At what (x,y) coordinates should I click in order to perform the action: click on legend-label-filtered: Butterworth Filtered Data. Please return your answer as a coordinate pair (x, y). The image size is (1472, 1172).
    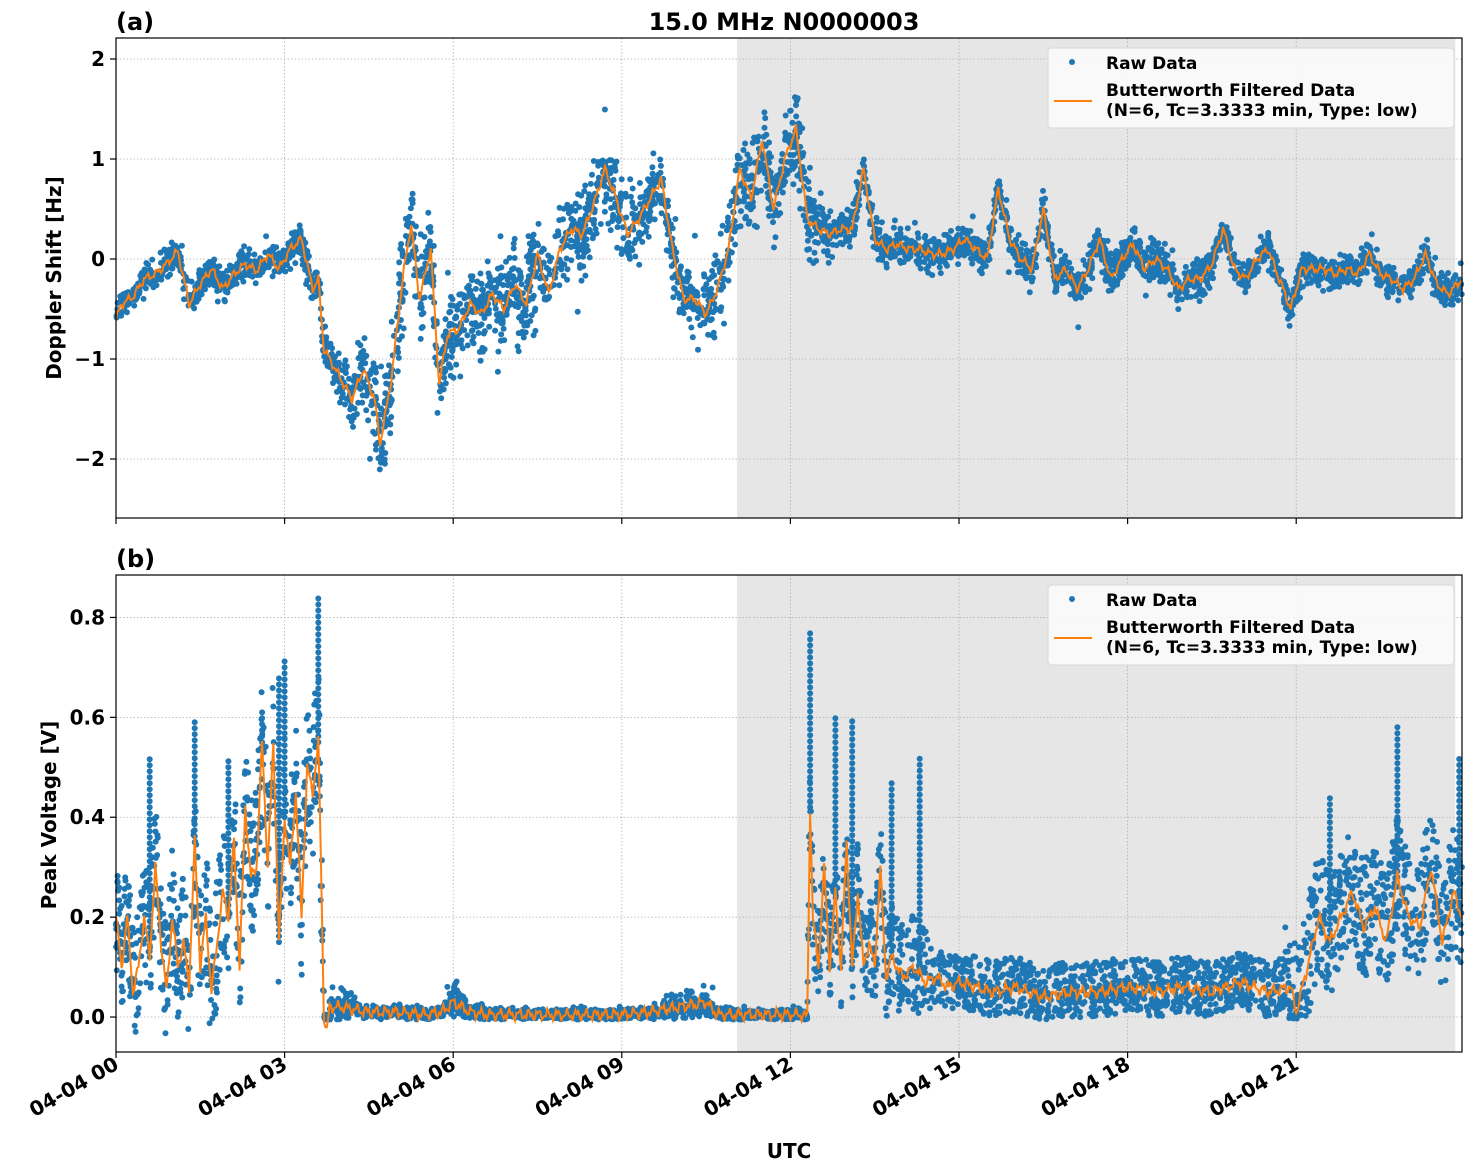
    Looking at the image, I should click on (1230, 91).